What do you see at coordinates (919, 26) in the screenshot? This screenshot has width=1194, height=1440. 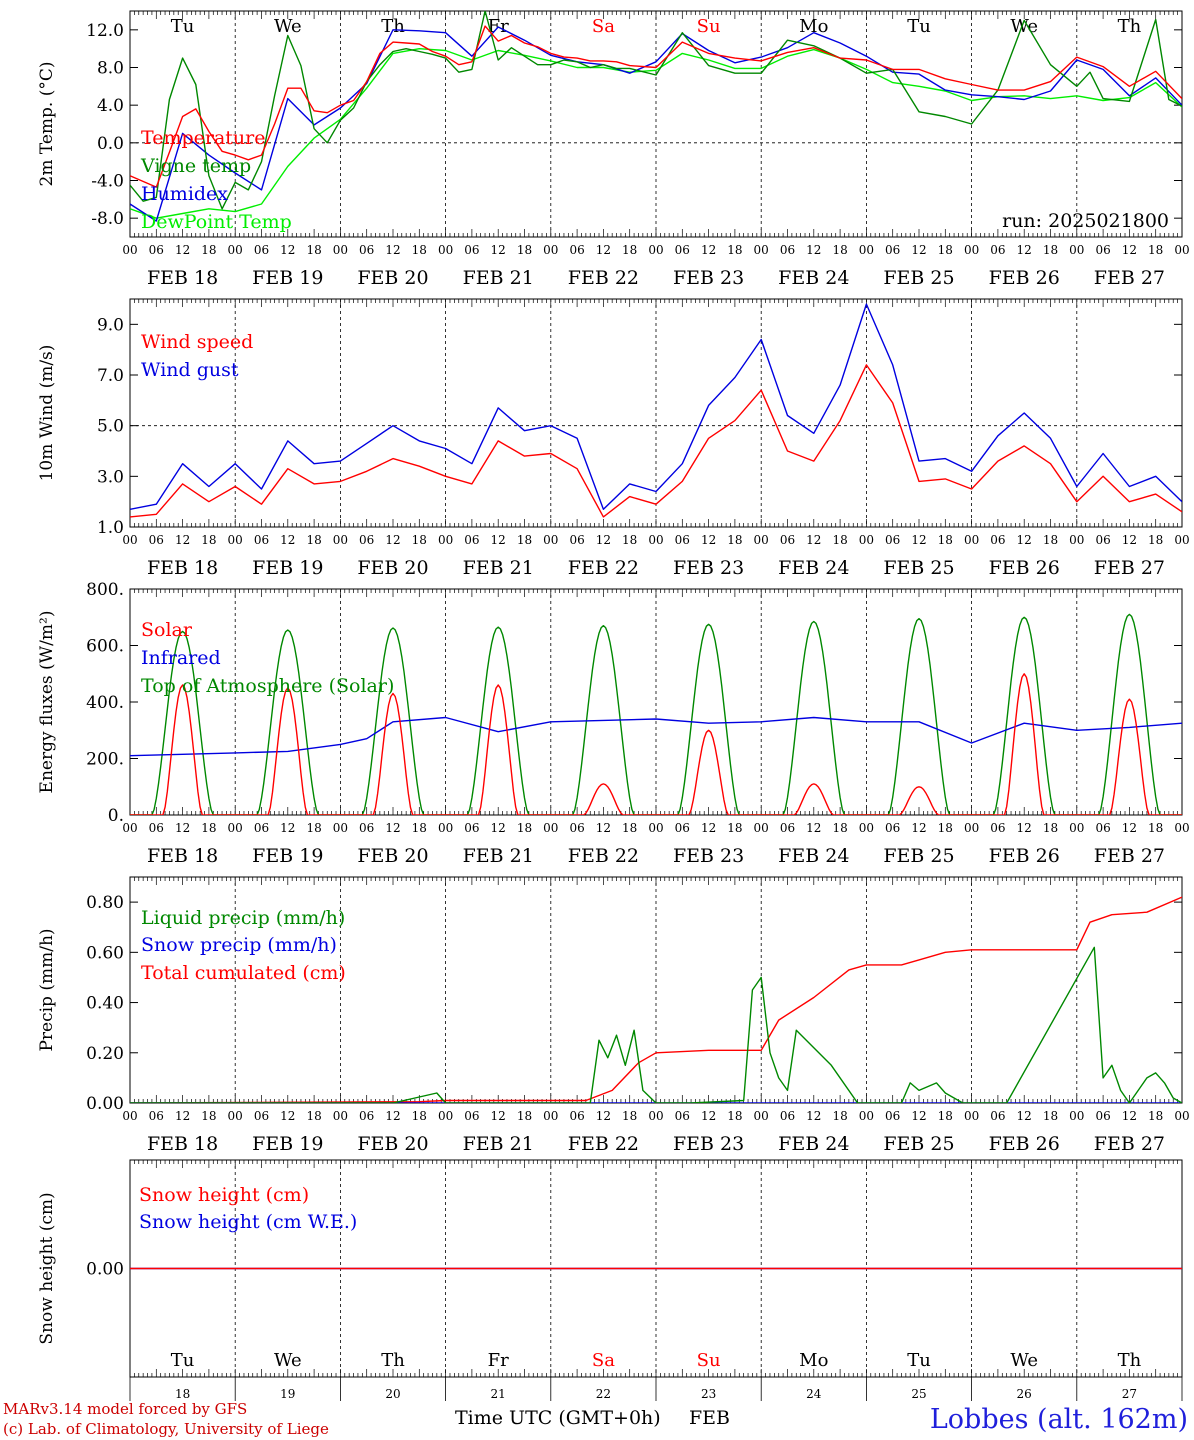 I see `day-name: Tu` at bounding box center [919, 26].